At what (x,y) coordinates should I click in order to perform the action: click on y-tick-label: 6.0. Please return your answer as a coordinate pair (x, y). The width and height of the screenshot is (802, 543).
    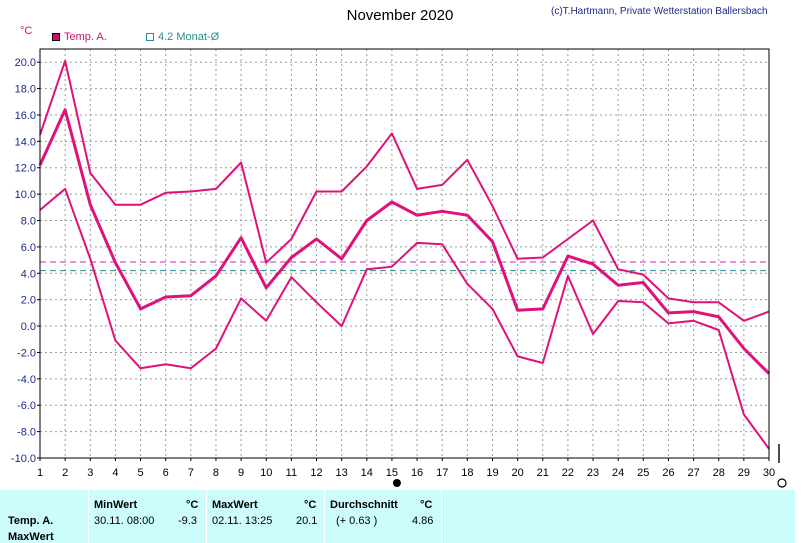
    Looking at the image, I should click on (28, 248).